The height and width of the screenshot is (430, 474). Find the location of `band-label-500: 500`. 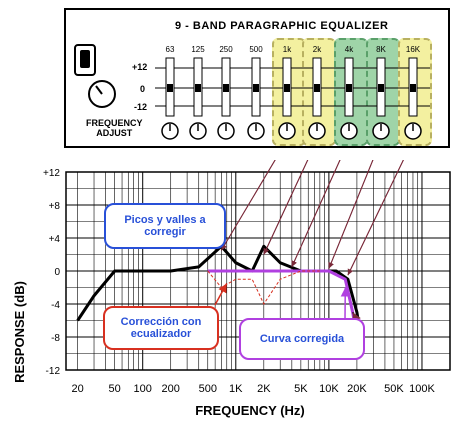

band-label-500: 500 is located at coordinates (256, 49).